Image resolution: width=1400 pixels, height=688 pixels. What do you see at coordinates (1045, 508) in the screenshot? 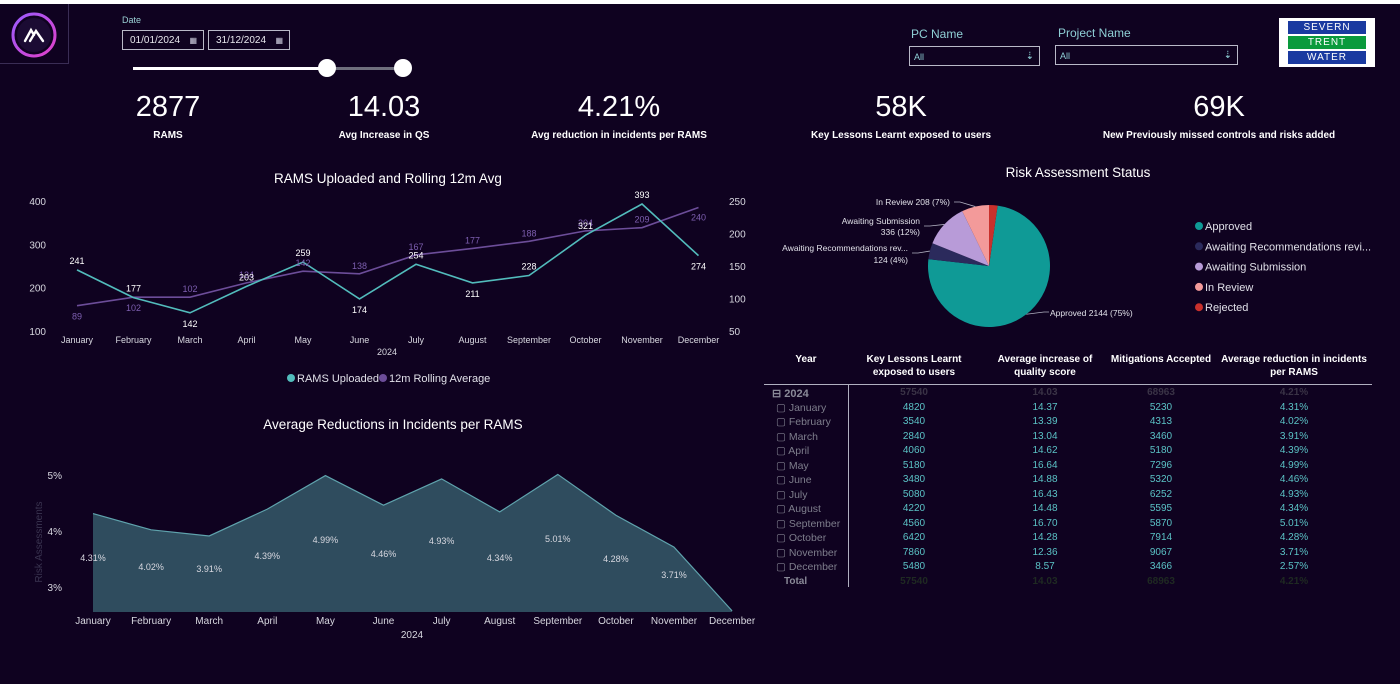
I see `table-cell: 14.48` at bounding box center [1045, 508].